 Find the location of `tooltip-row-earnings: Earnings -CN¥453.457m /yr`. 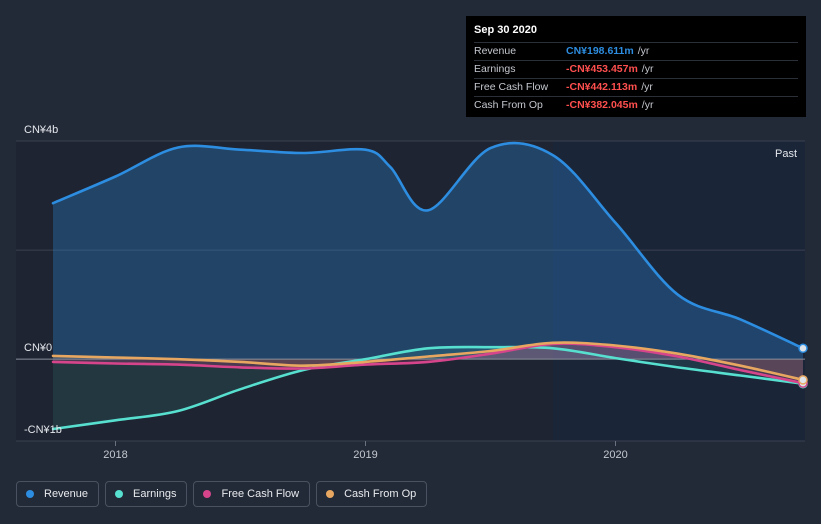

tooltip-row-earnings: Earnings -CN¥453.457m /yr is located at coordinates (636, 69).